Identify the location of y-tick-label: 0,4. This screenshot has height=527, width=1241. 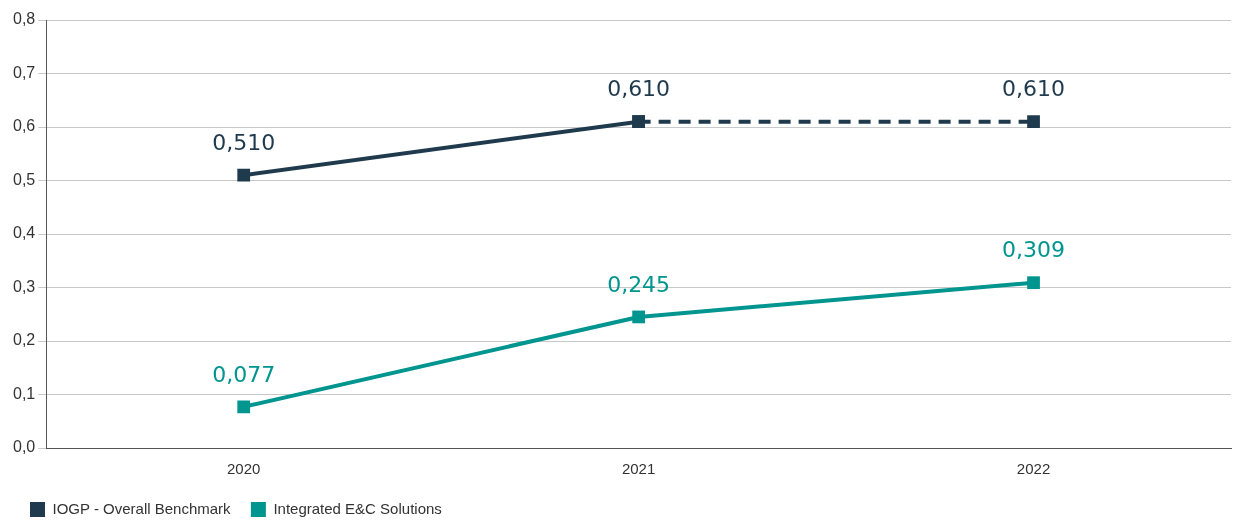
(24, 233).